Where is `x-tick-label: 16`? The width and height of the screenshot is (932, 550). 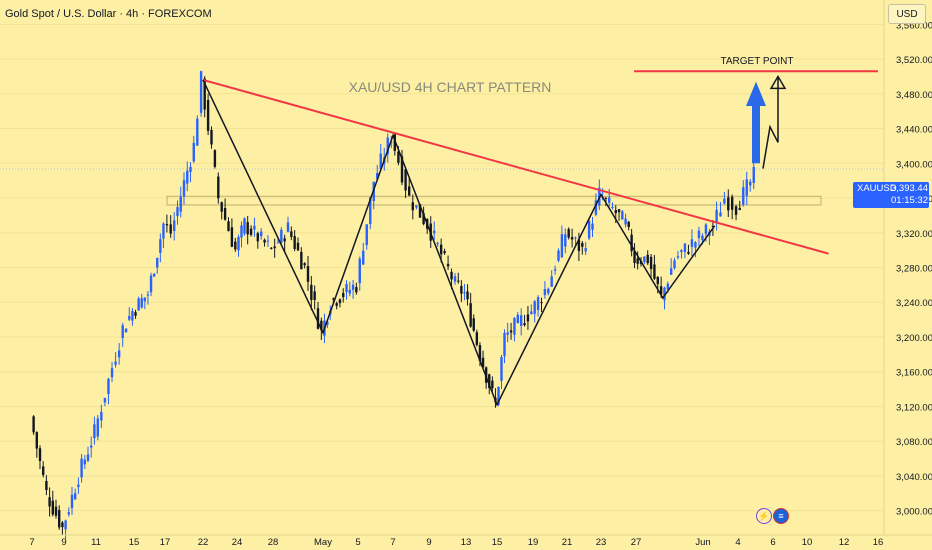
x-tick-label: 16 is located at coordinates (878, 542).